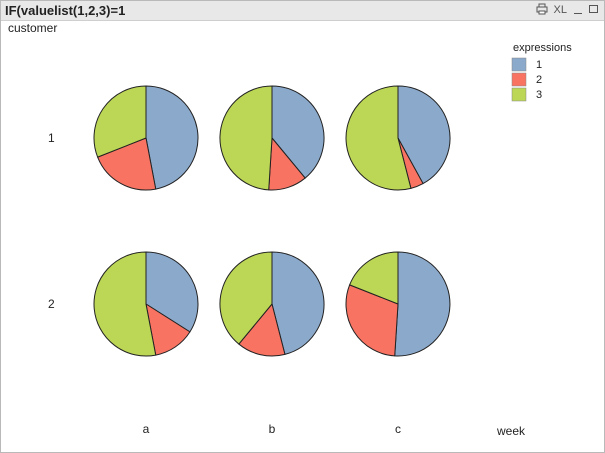 Image resolution: width=605 pixels, height=453 pixels. I want to click on pie-2-b, so click(272, 304).